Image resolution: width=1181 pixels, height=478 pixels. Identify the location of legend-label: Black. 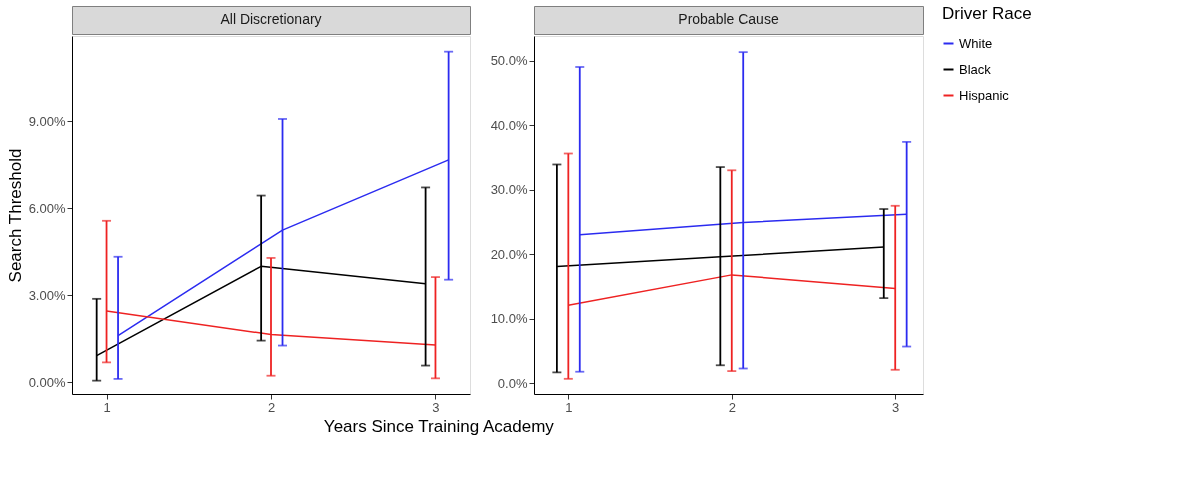
(975, 69).